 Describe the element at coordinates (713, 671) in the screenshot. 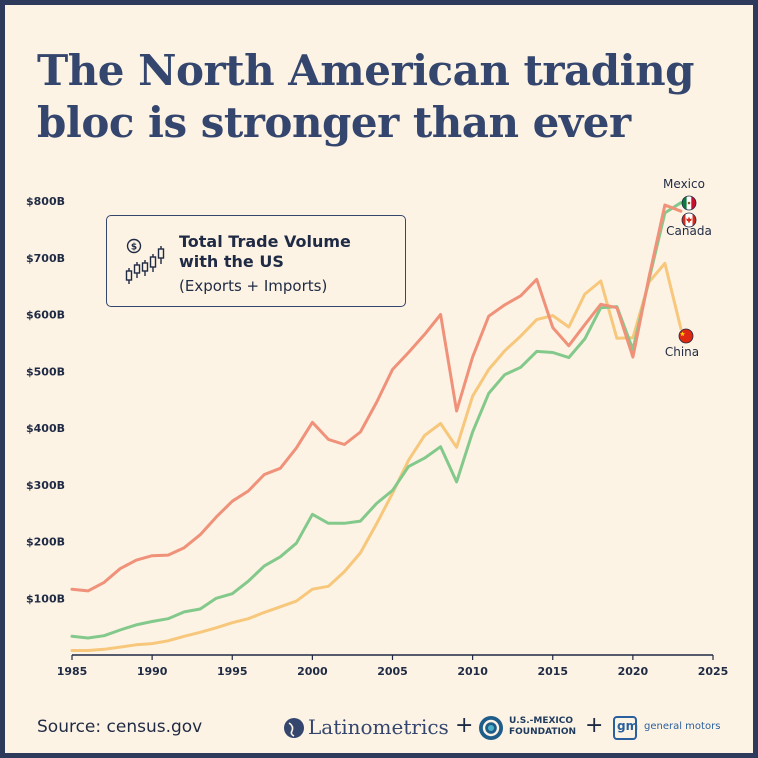

I see `x-tick-label: 2025` at that location.